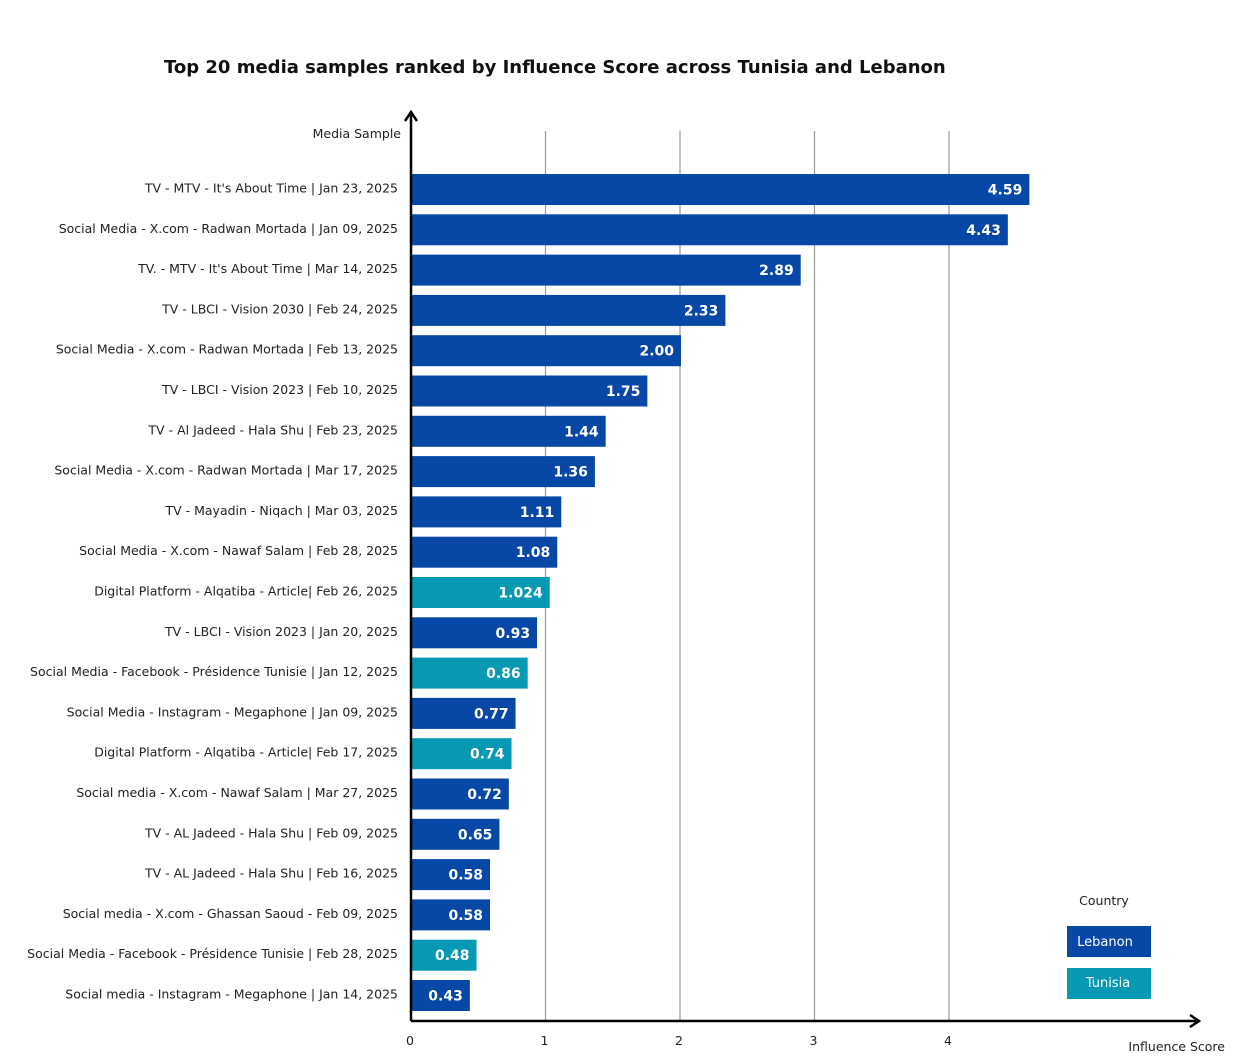 This screenshot has width=1240, height=1058. I want to click on legend-label-tunisia: Tunisia, so click(1107, 983).